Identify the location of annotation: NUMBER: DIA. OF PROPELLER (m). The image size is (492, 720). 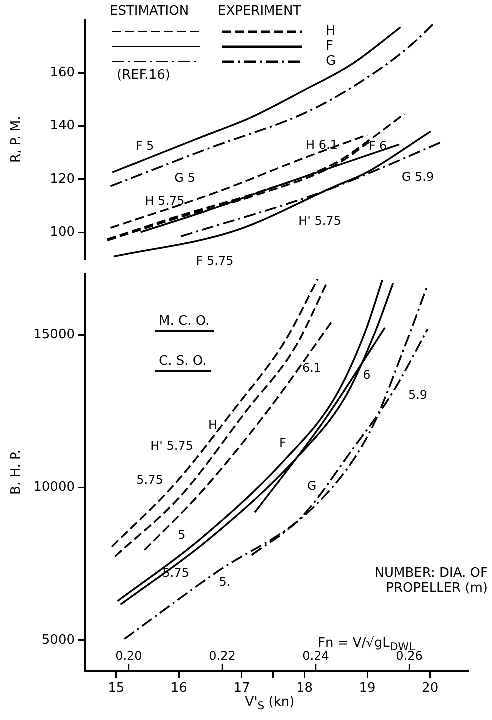
(431, 581).